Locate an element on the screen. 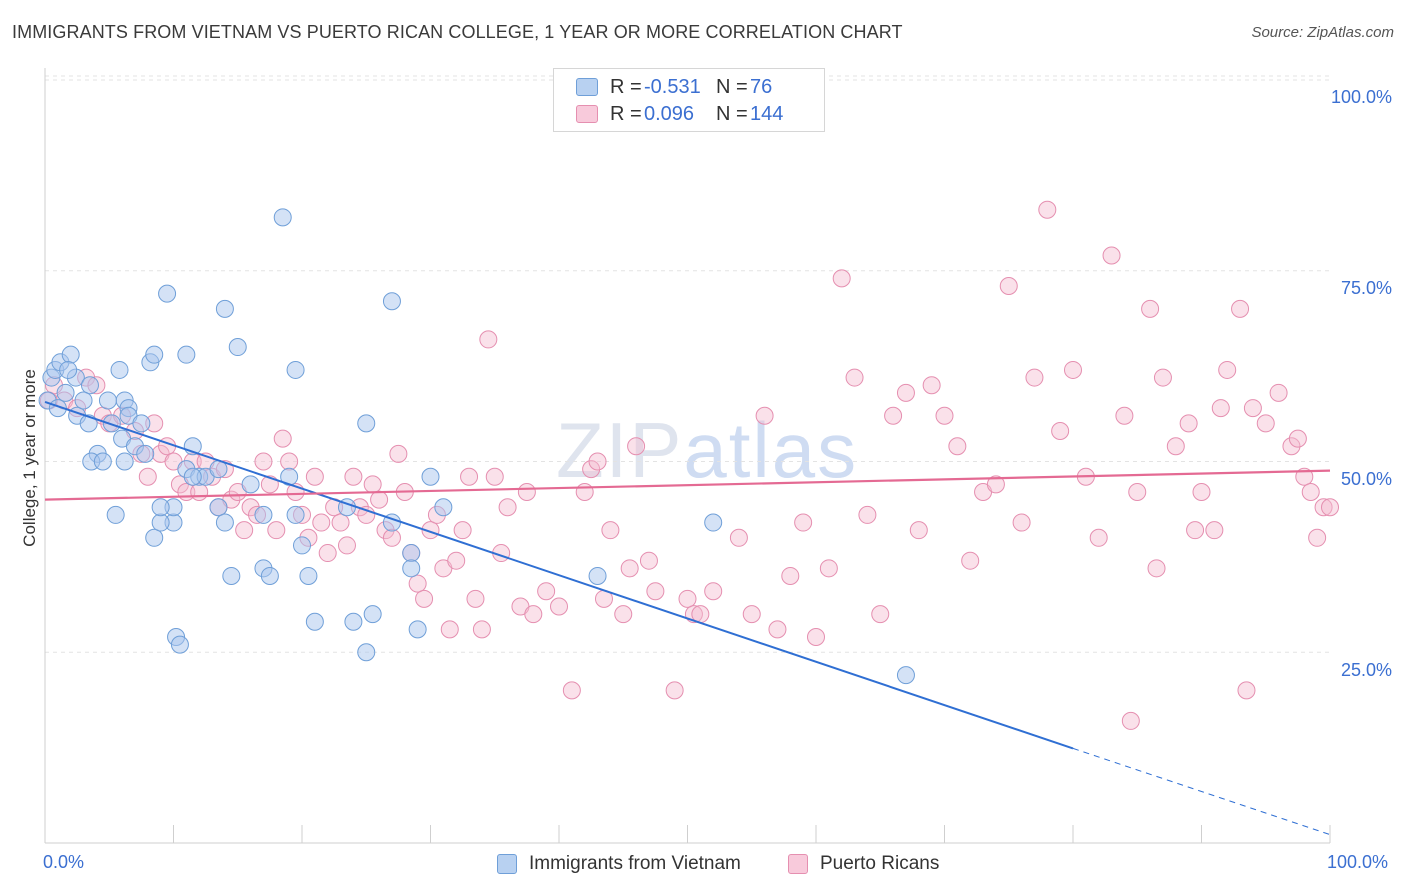  legend-swatch-vietnam is located at coordinates (587, 87).